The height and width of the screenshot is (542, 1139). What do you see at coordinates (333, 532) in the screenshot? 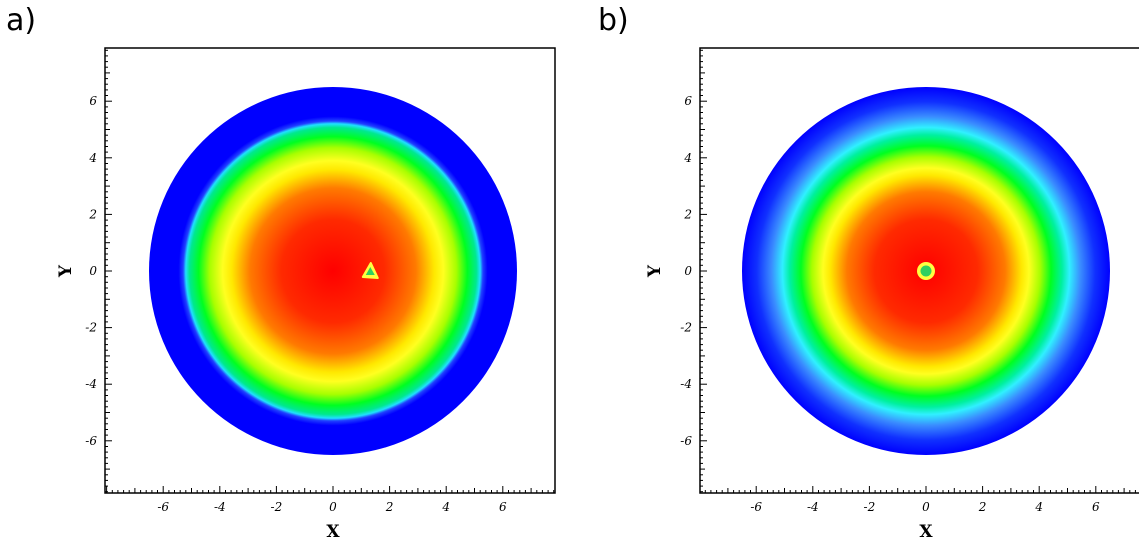
I see `x-axis-label-a: X` at bounding box center [333, 532].